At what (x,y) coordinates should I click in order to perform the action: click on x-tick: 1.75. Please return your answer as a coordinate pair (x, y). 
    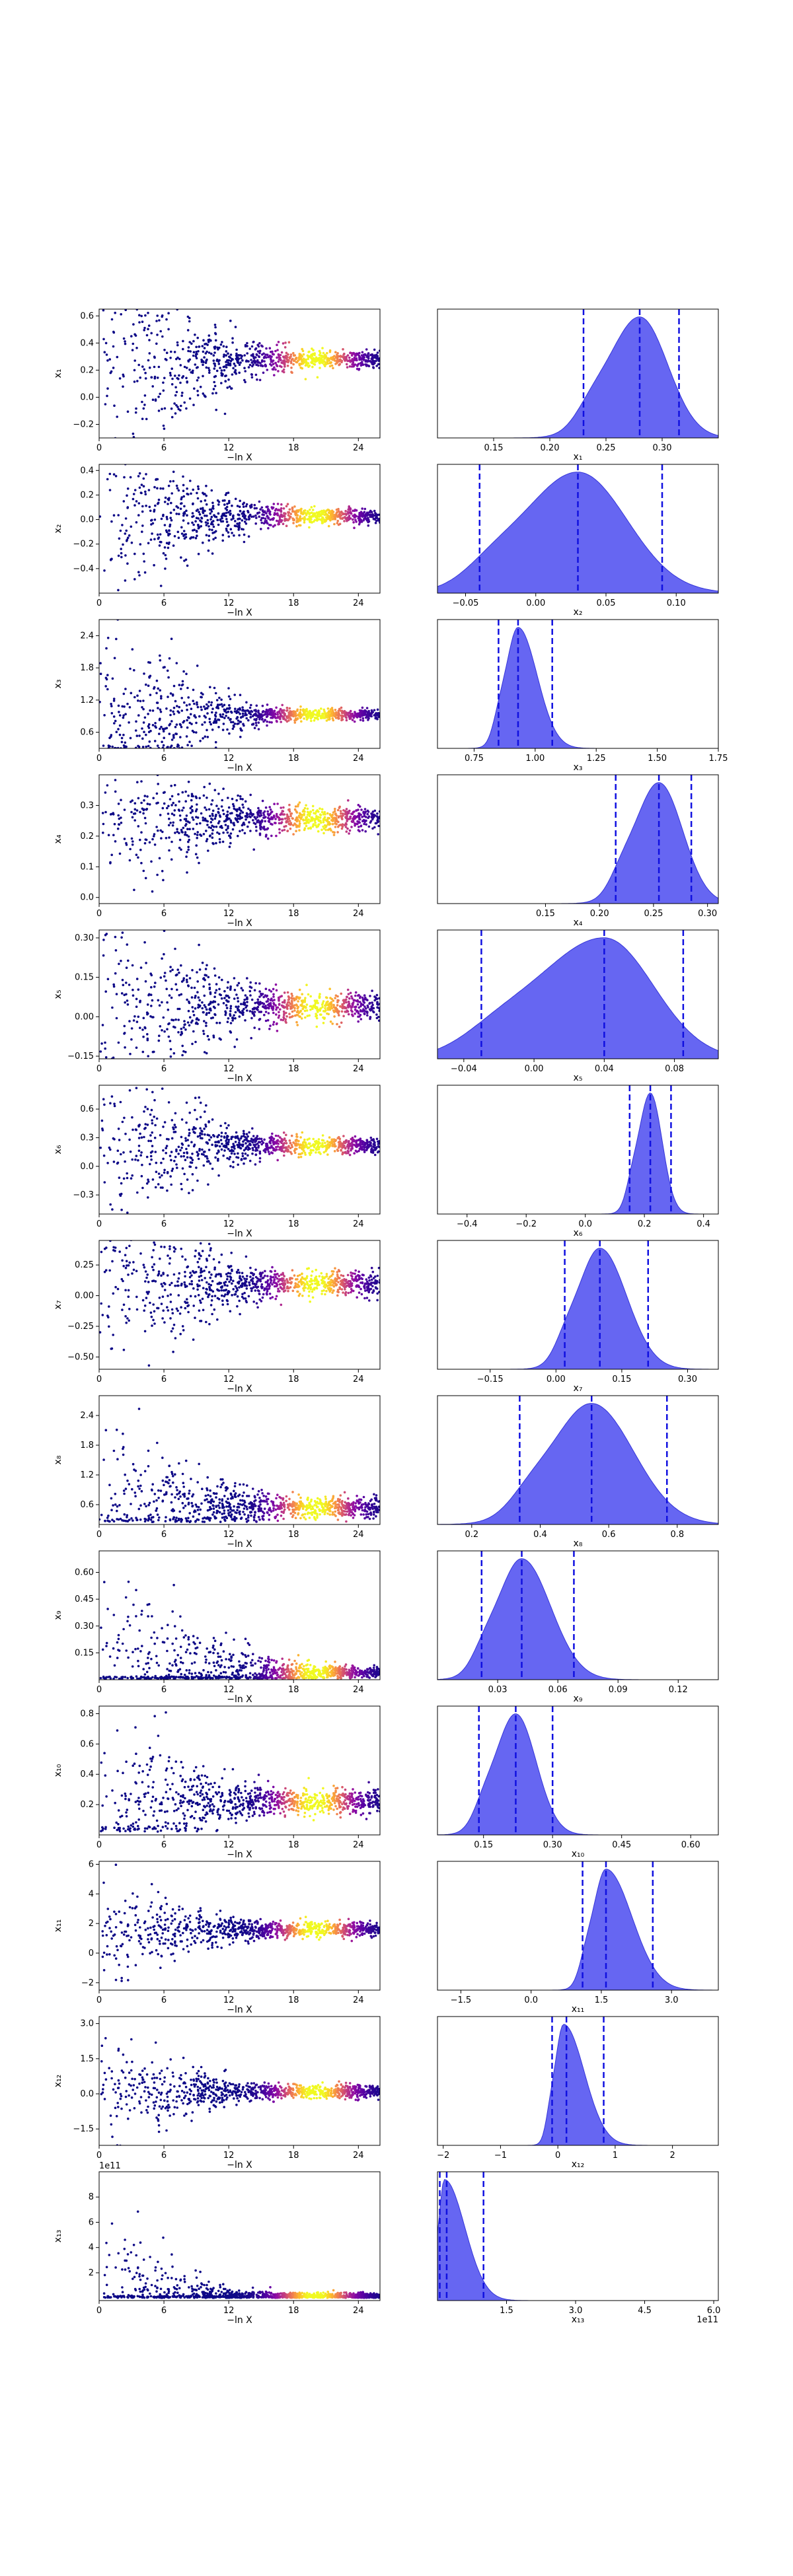
    Looking at the image, I should click on (719, 756).